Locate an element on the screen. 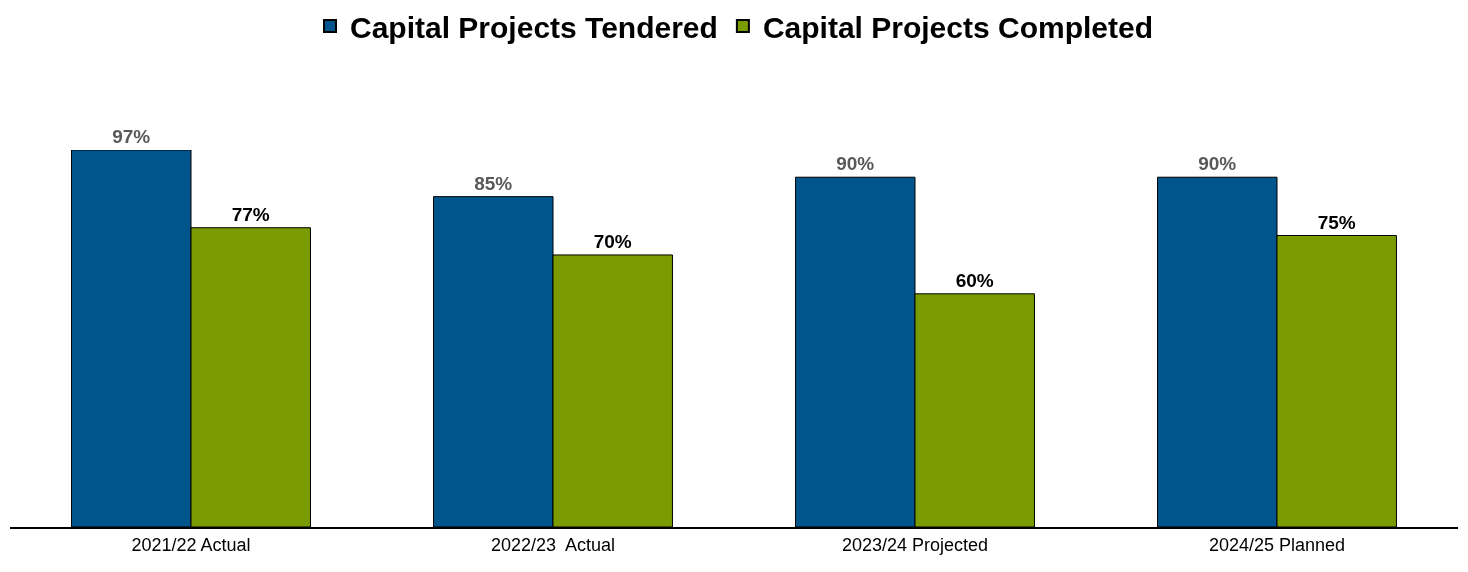 The width and height of the screenshot is (1468, 572). data-label: 60% is located at coordinates (974, 280).